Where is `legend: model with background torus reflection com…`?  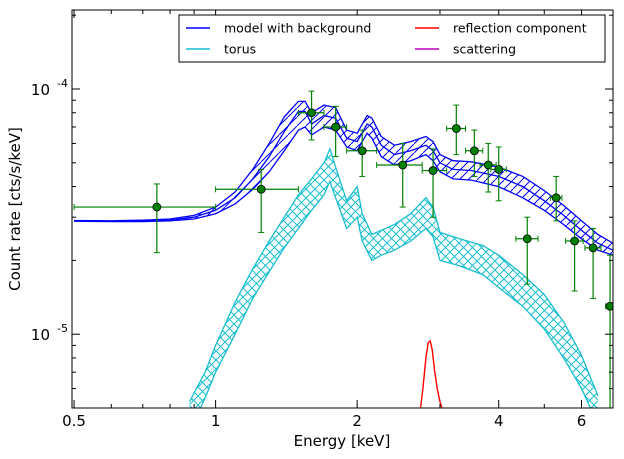 legend: model with background torus reflection com… is located at coordinates (392, 38).